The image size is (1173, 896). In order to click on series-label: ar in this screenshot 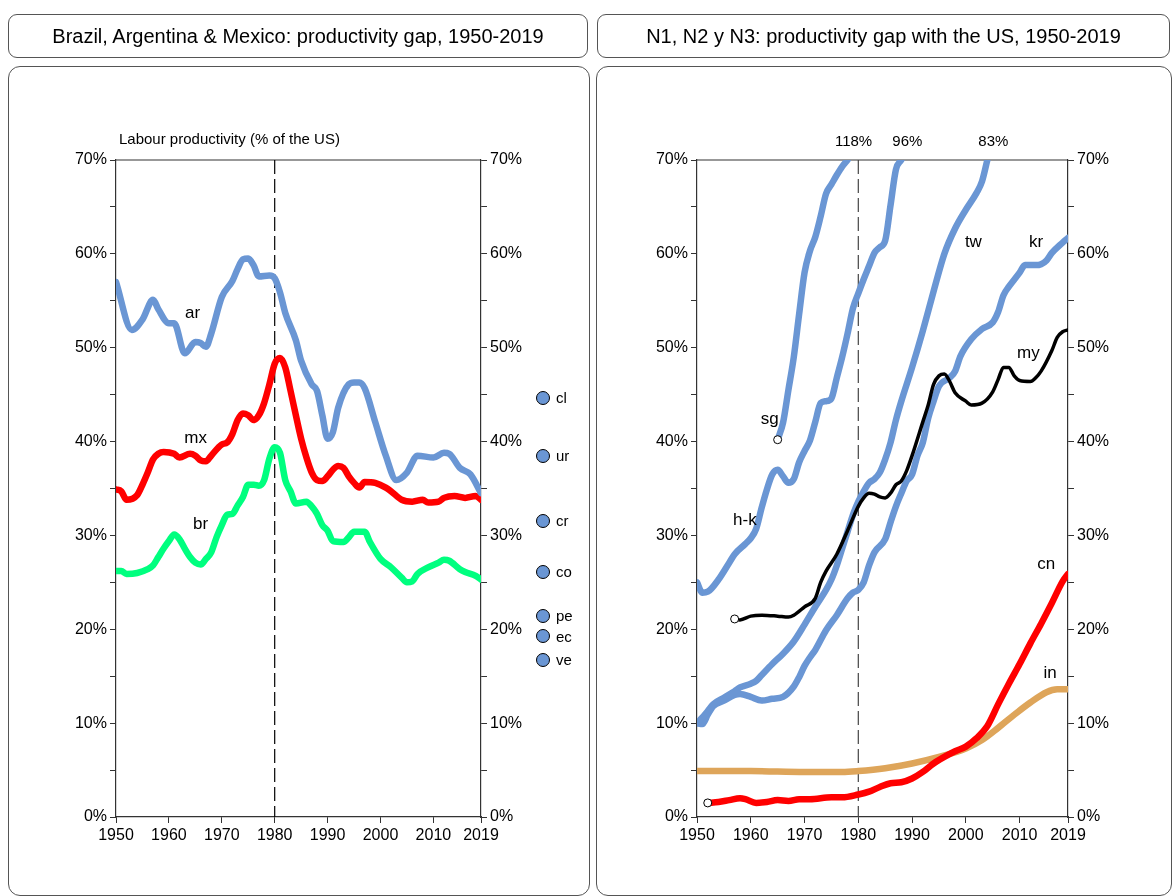, I will do `click(193, 313)`.